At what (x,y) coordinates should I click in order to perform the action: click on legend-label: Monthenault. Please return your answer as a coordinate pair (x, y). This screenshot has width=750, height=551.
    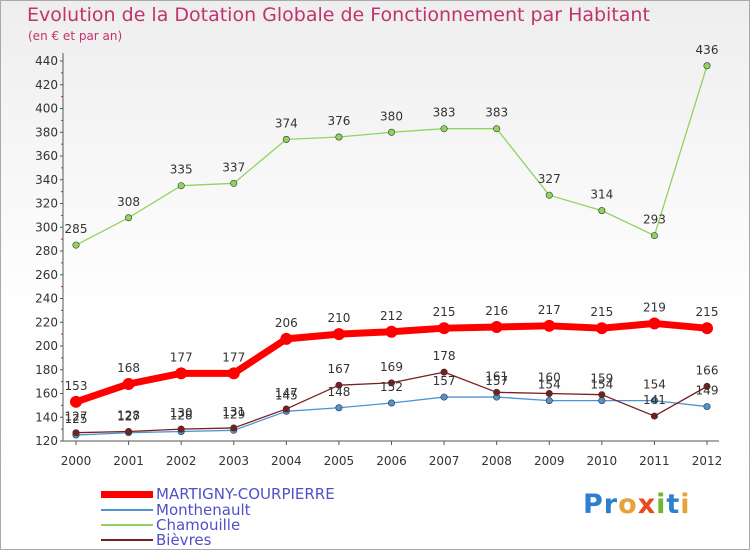
    Looking at the image, I should click on (203, 510).